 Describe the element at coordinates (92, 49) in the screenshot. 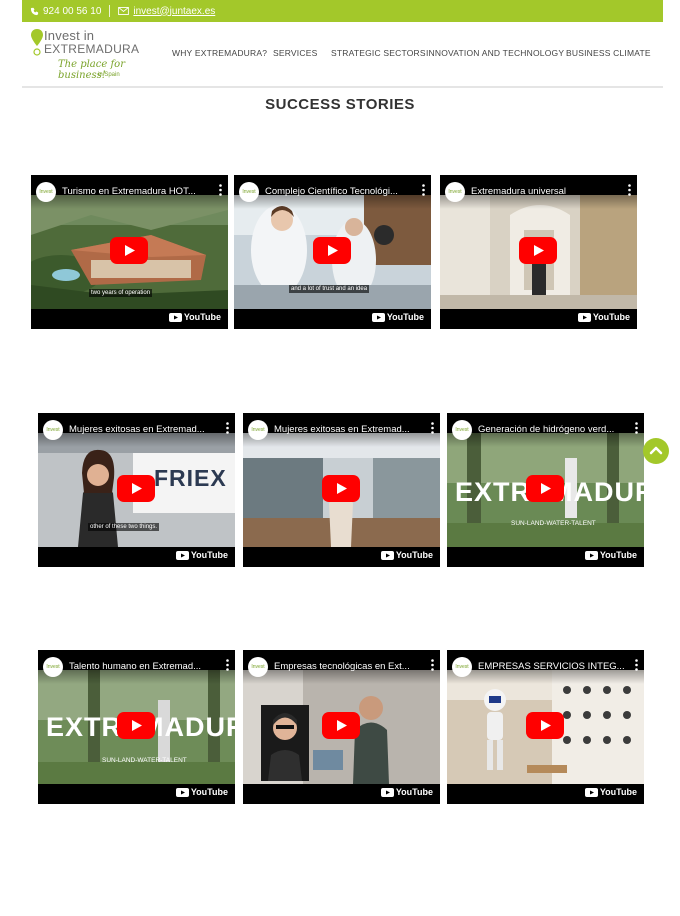

I see `logo-line-2: EXTREMADURA` at that location.